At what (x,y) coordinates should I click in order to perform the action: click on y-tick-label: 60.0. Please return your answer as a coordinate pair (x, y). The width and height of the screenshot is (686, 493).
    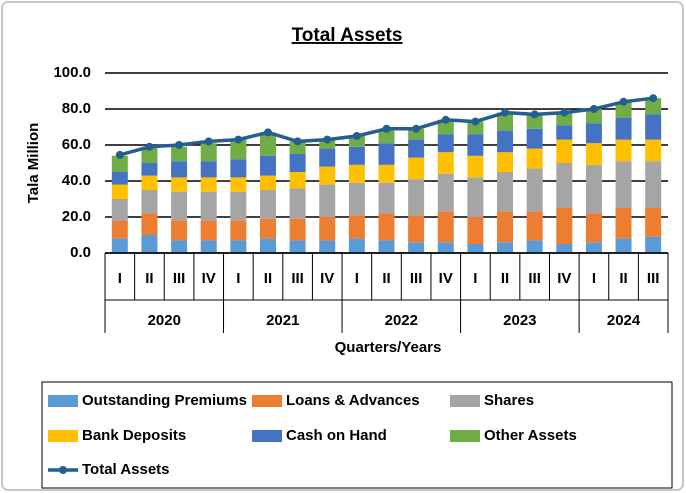
    Looking at the image, I should click on (76, 144).